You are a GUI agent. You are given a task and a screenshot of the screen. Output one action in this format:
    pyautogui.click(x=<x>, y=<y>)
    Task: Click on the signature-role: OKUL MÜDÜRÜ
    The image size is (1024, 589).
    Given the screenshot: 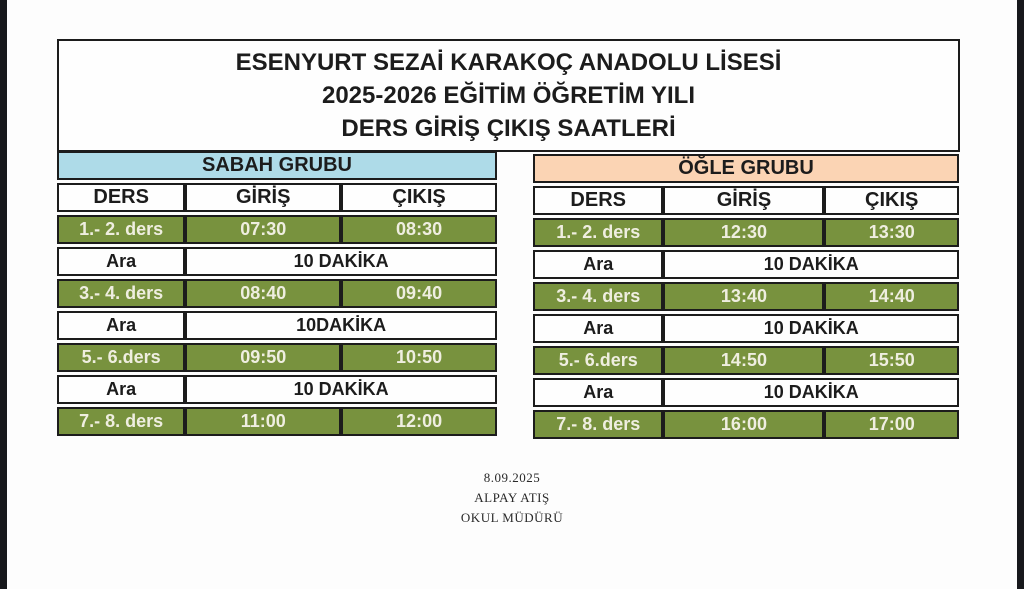 What is the action you would take?
    pyautogui.click(x=512, y=517)
    